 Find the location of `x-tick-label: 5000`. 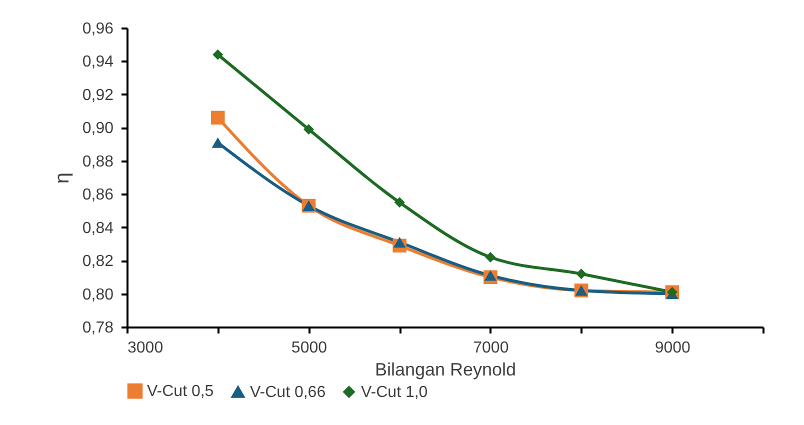

x-tick-label: 5000 is located at coordinates (309, 348).